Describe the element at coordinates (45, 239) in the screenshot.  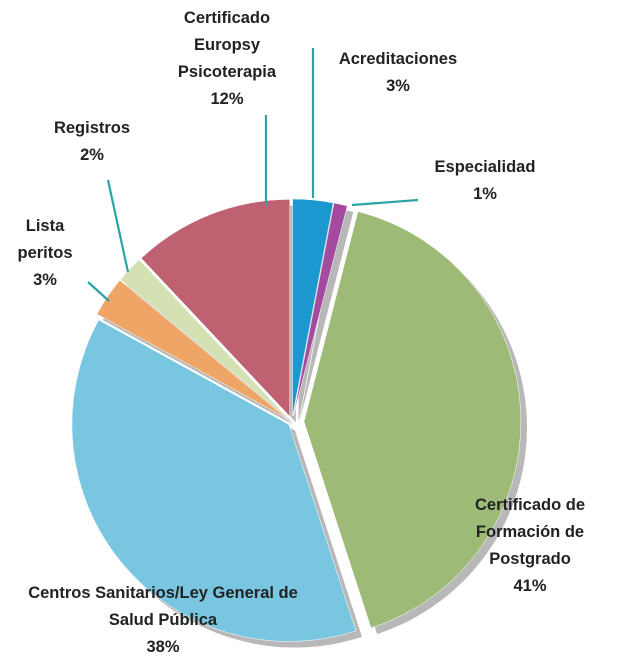
I see `slice-name: Lista peritos` at that location.